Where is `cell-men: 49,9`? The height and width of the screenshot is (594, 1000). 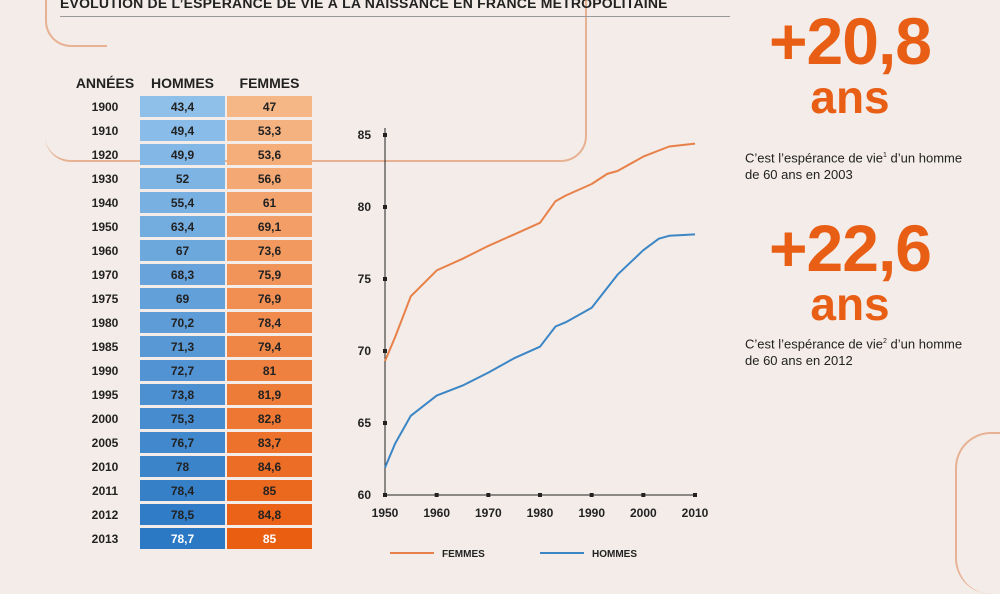 cell-men: 49,9 is located at coordinates (182, 154).